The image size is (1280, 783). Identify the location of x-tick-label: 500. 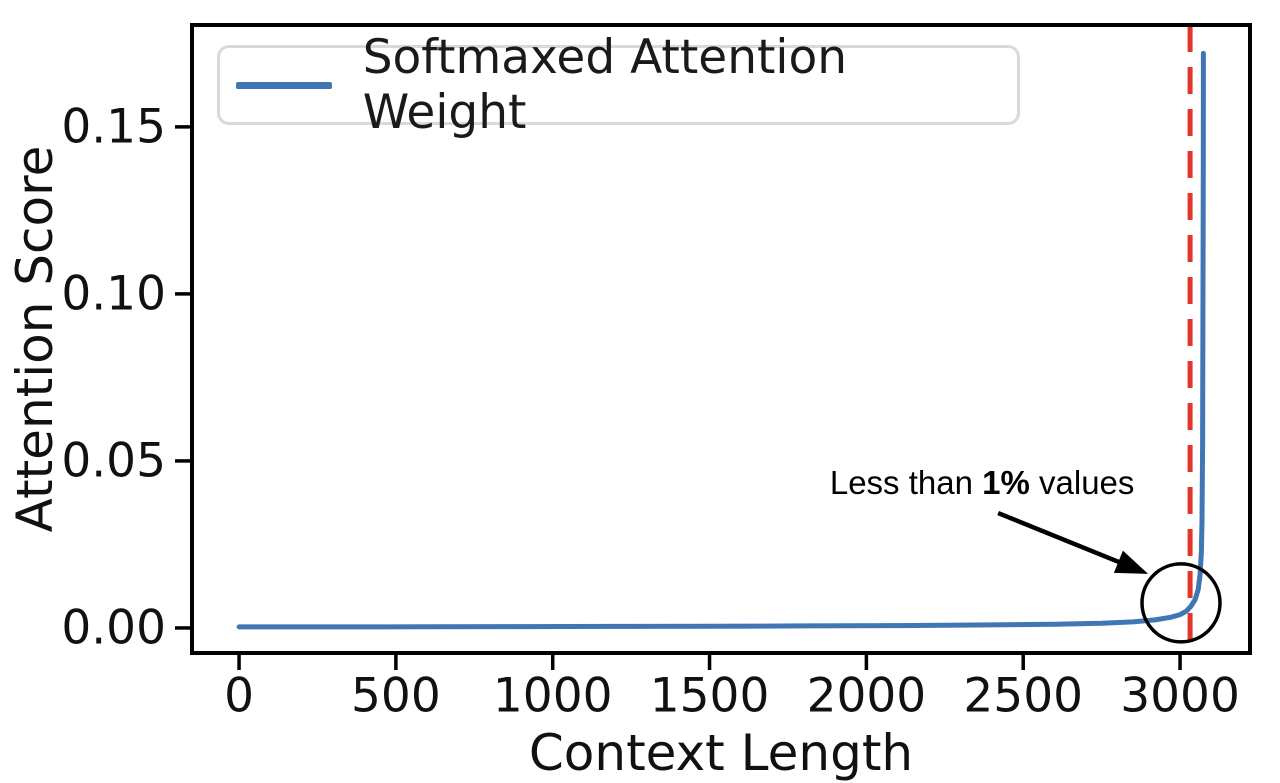
(396, 695).